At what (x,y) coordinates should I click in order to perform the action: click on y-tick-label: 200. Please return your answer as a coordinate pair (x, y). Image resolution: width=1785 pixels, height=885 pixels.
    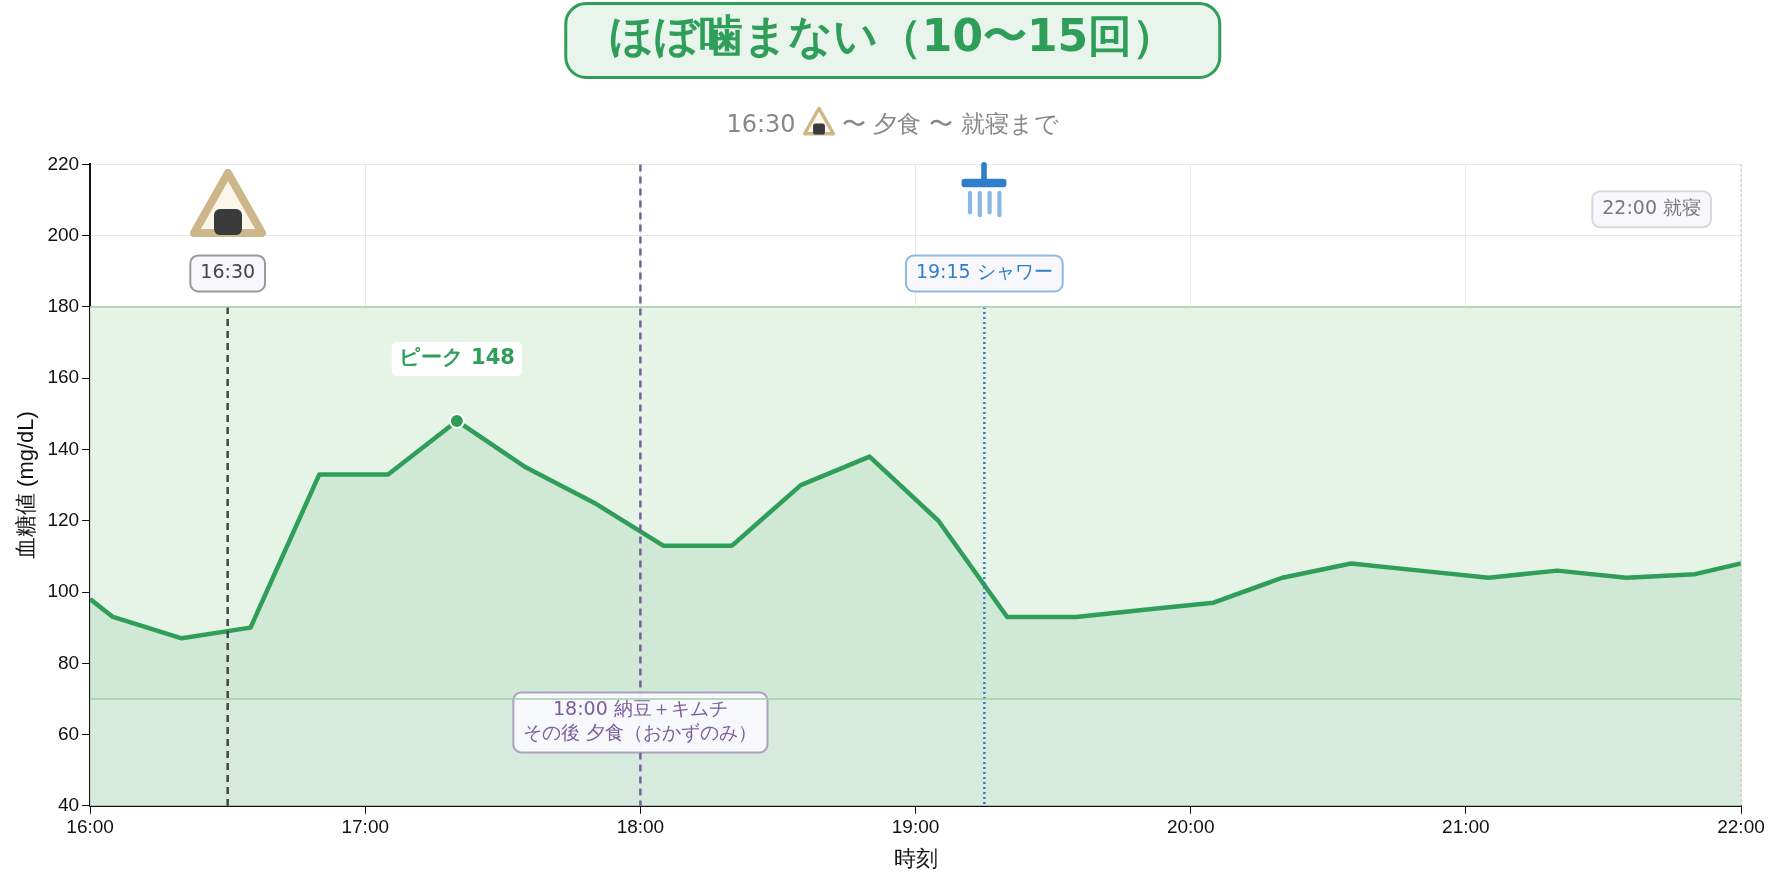
    Looking at the image, I should click on (63, 234).